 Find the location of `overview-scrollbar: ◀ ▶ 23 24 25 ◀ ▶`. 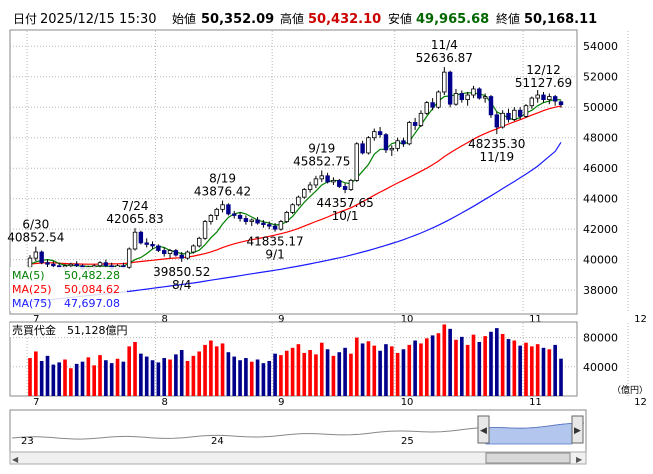

overview-scrollbar: ◀ ▶ 23 24 25 ◀ ▶ is located at coordinates (298, 437).